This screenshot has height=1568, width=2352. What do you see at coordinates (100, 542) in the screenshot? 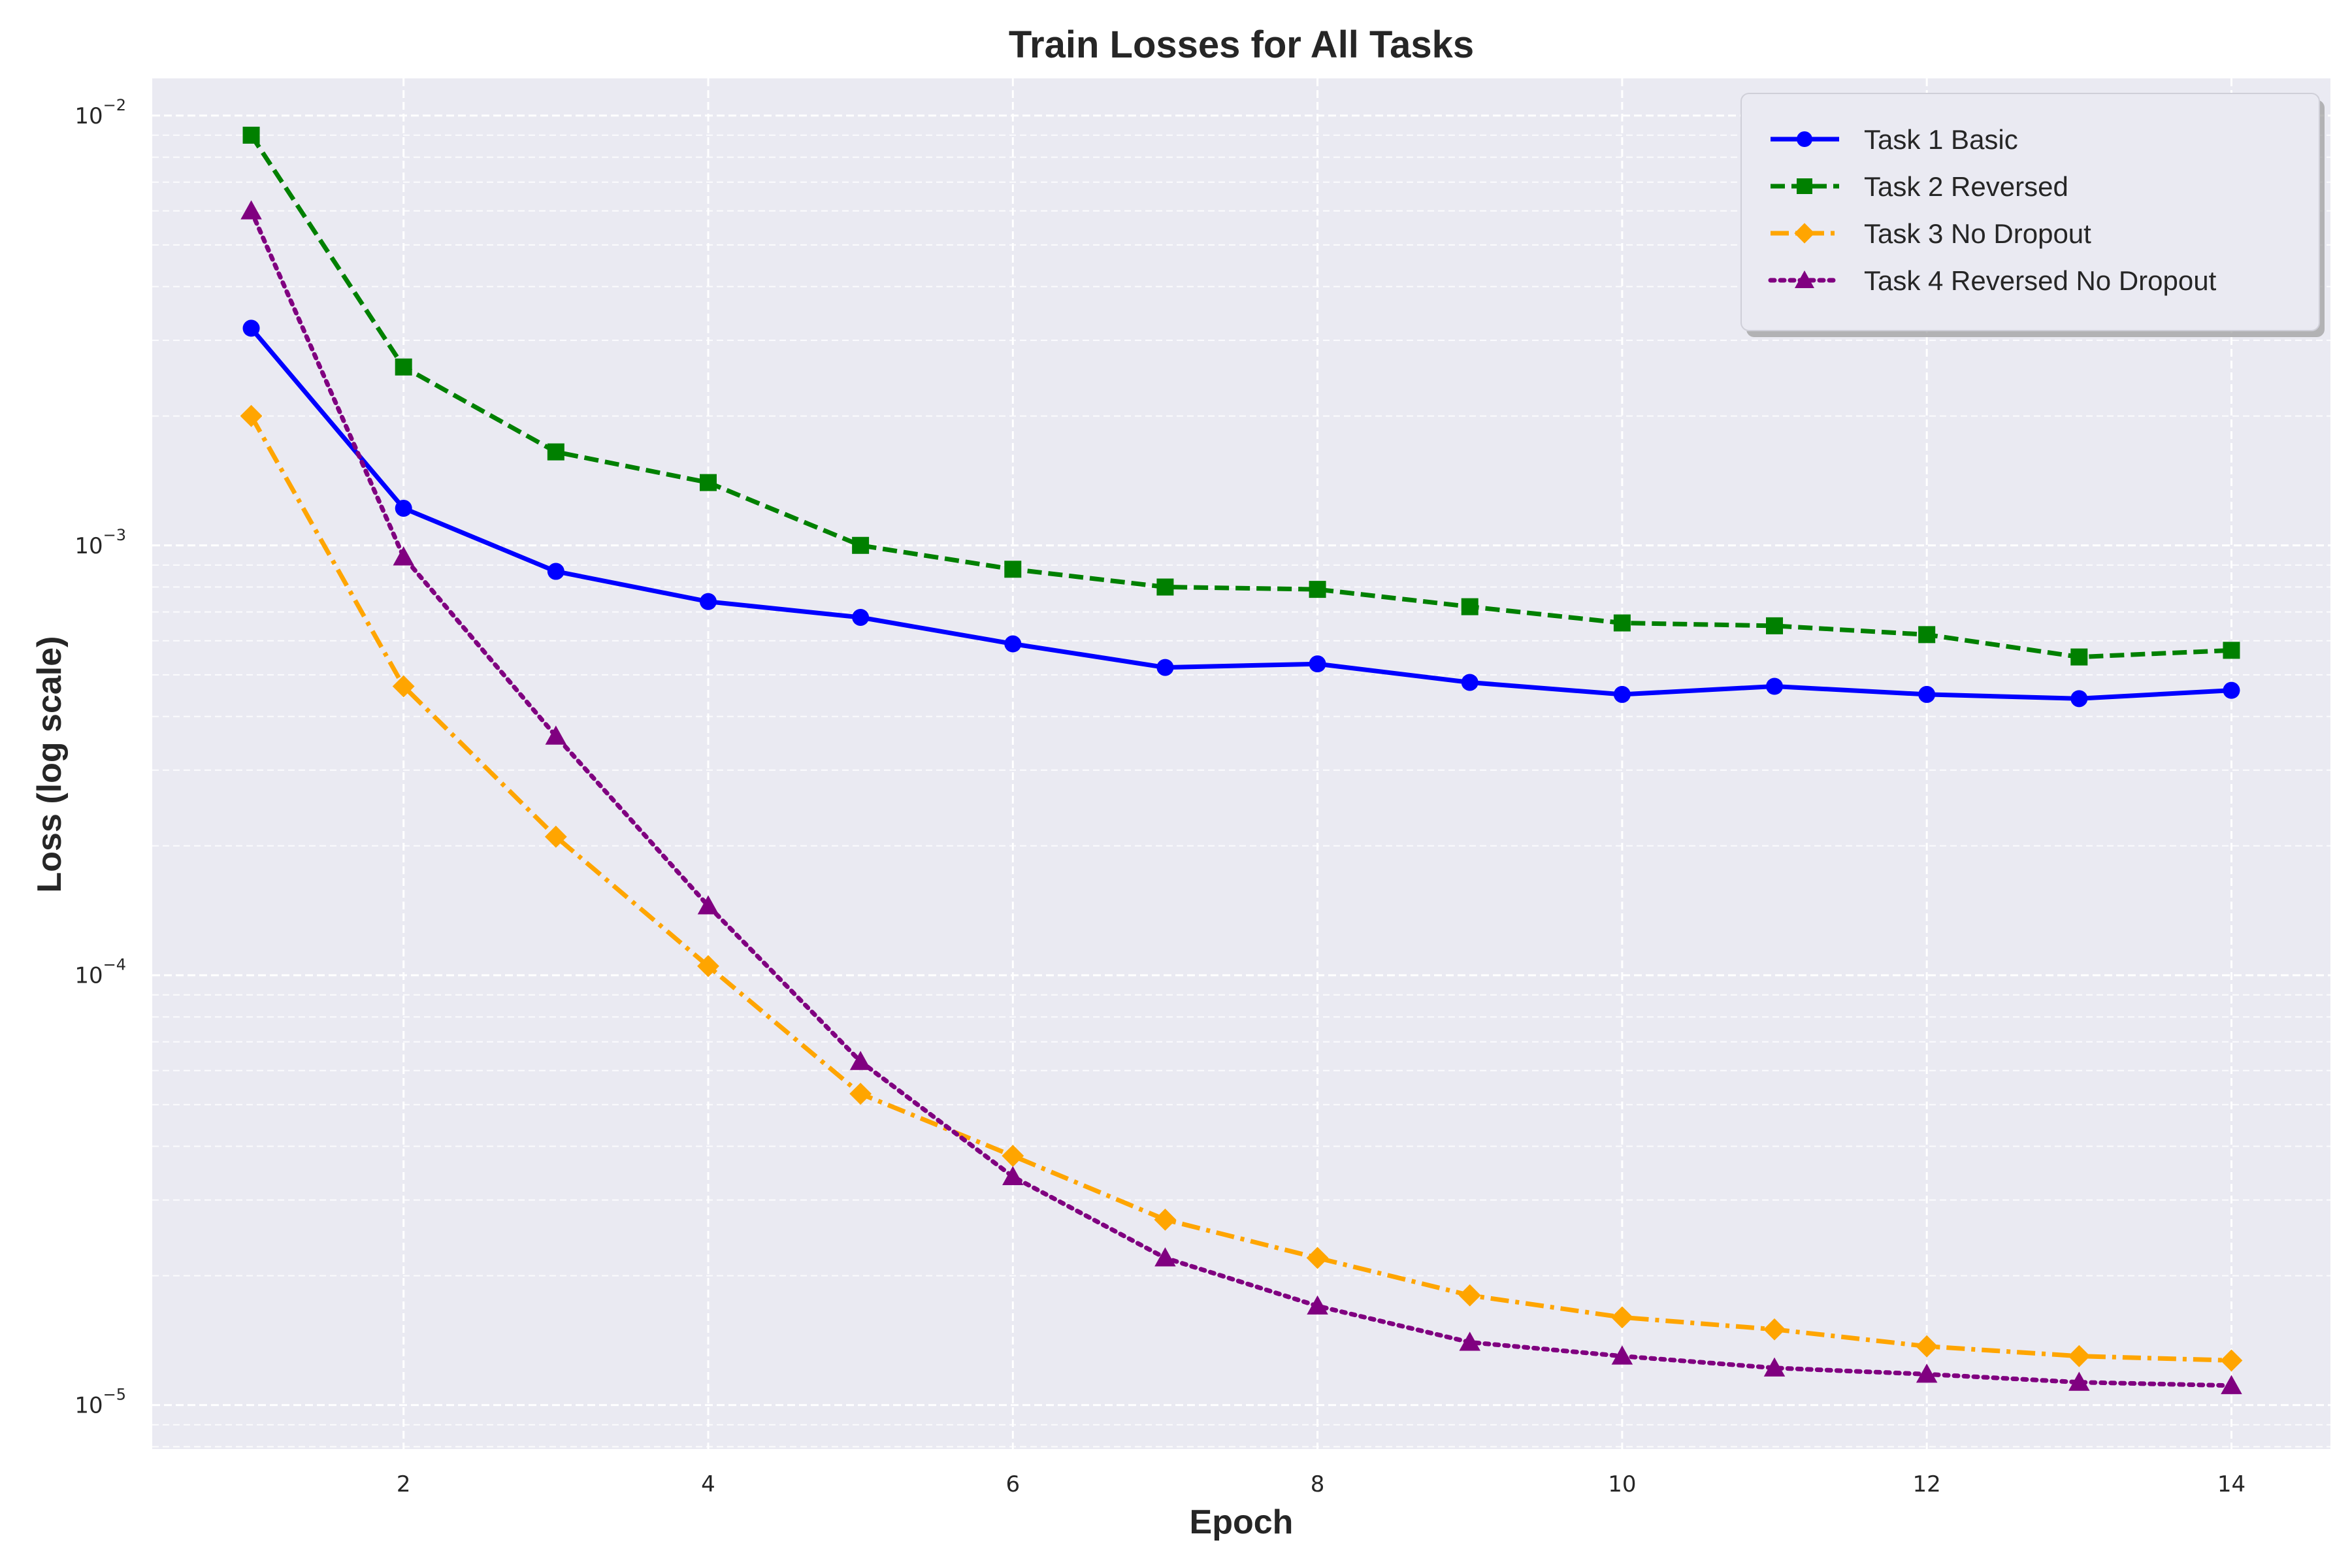
I see `y-tick-label: 10⁻³` at bounding box center [100, 542].